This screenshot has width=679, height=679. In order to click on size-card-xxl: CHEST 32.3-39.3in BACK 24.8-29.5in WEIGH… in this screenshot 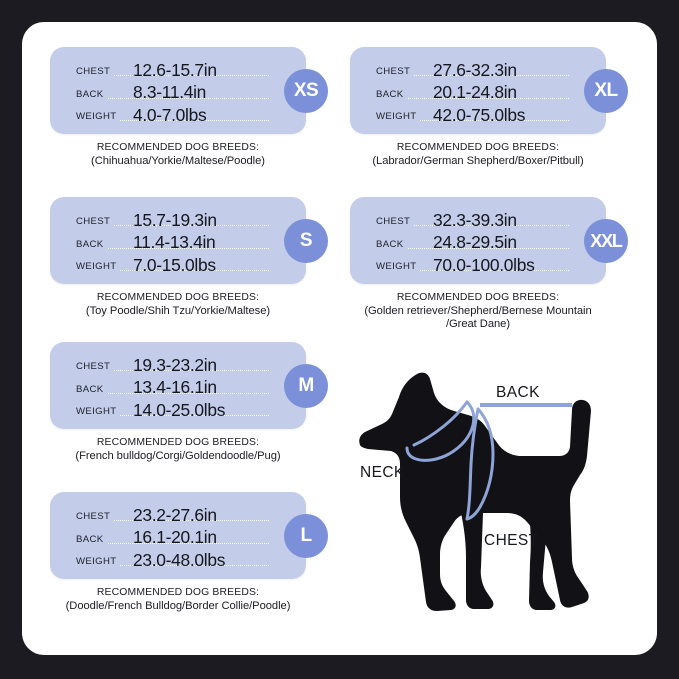, I will do `click(489, 240)`.